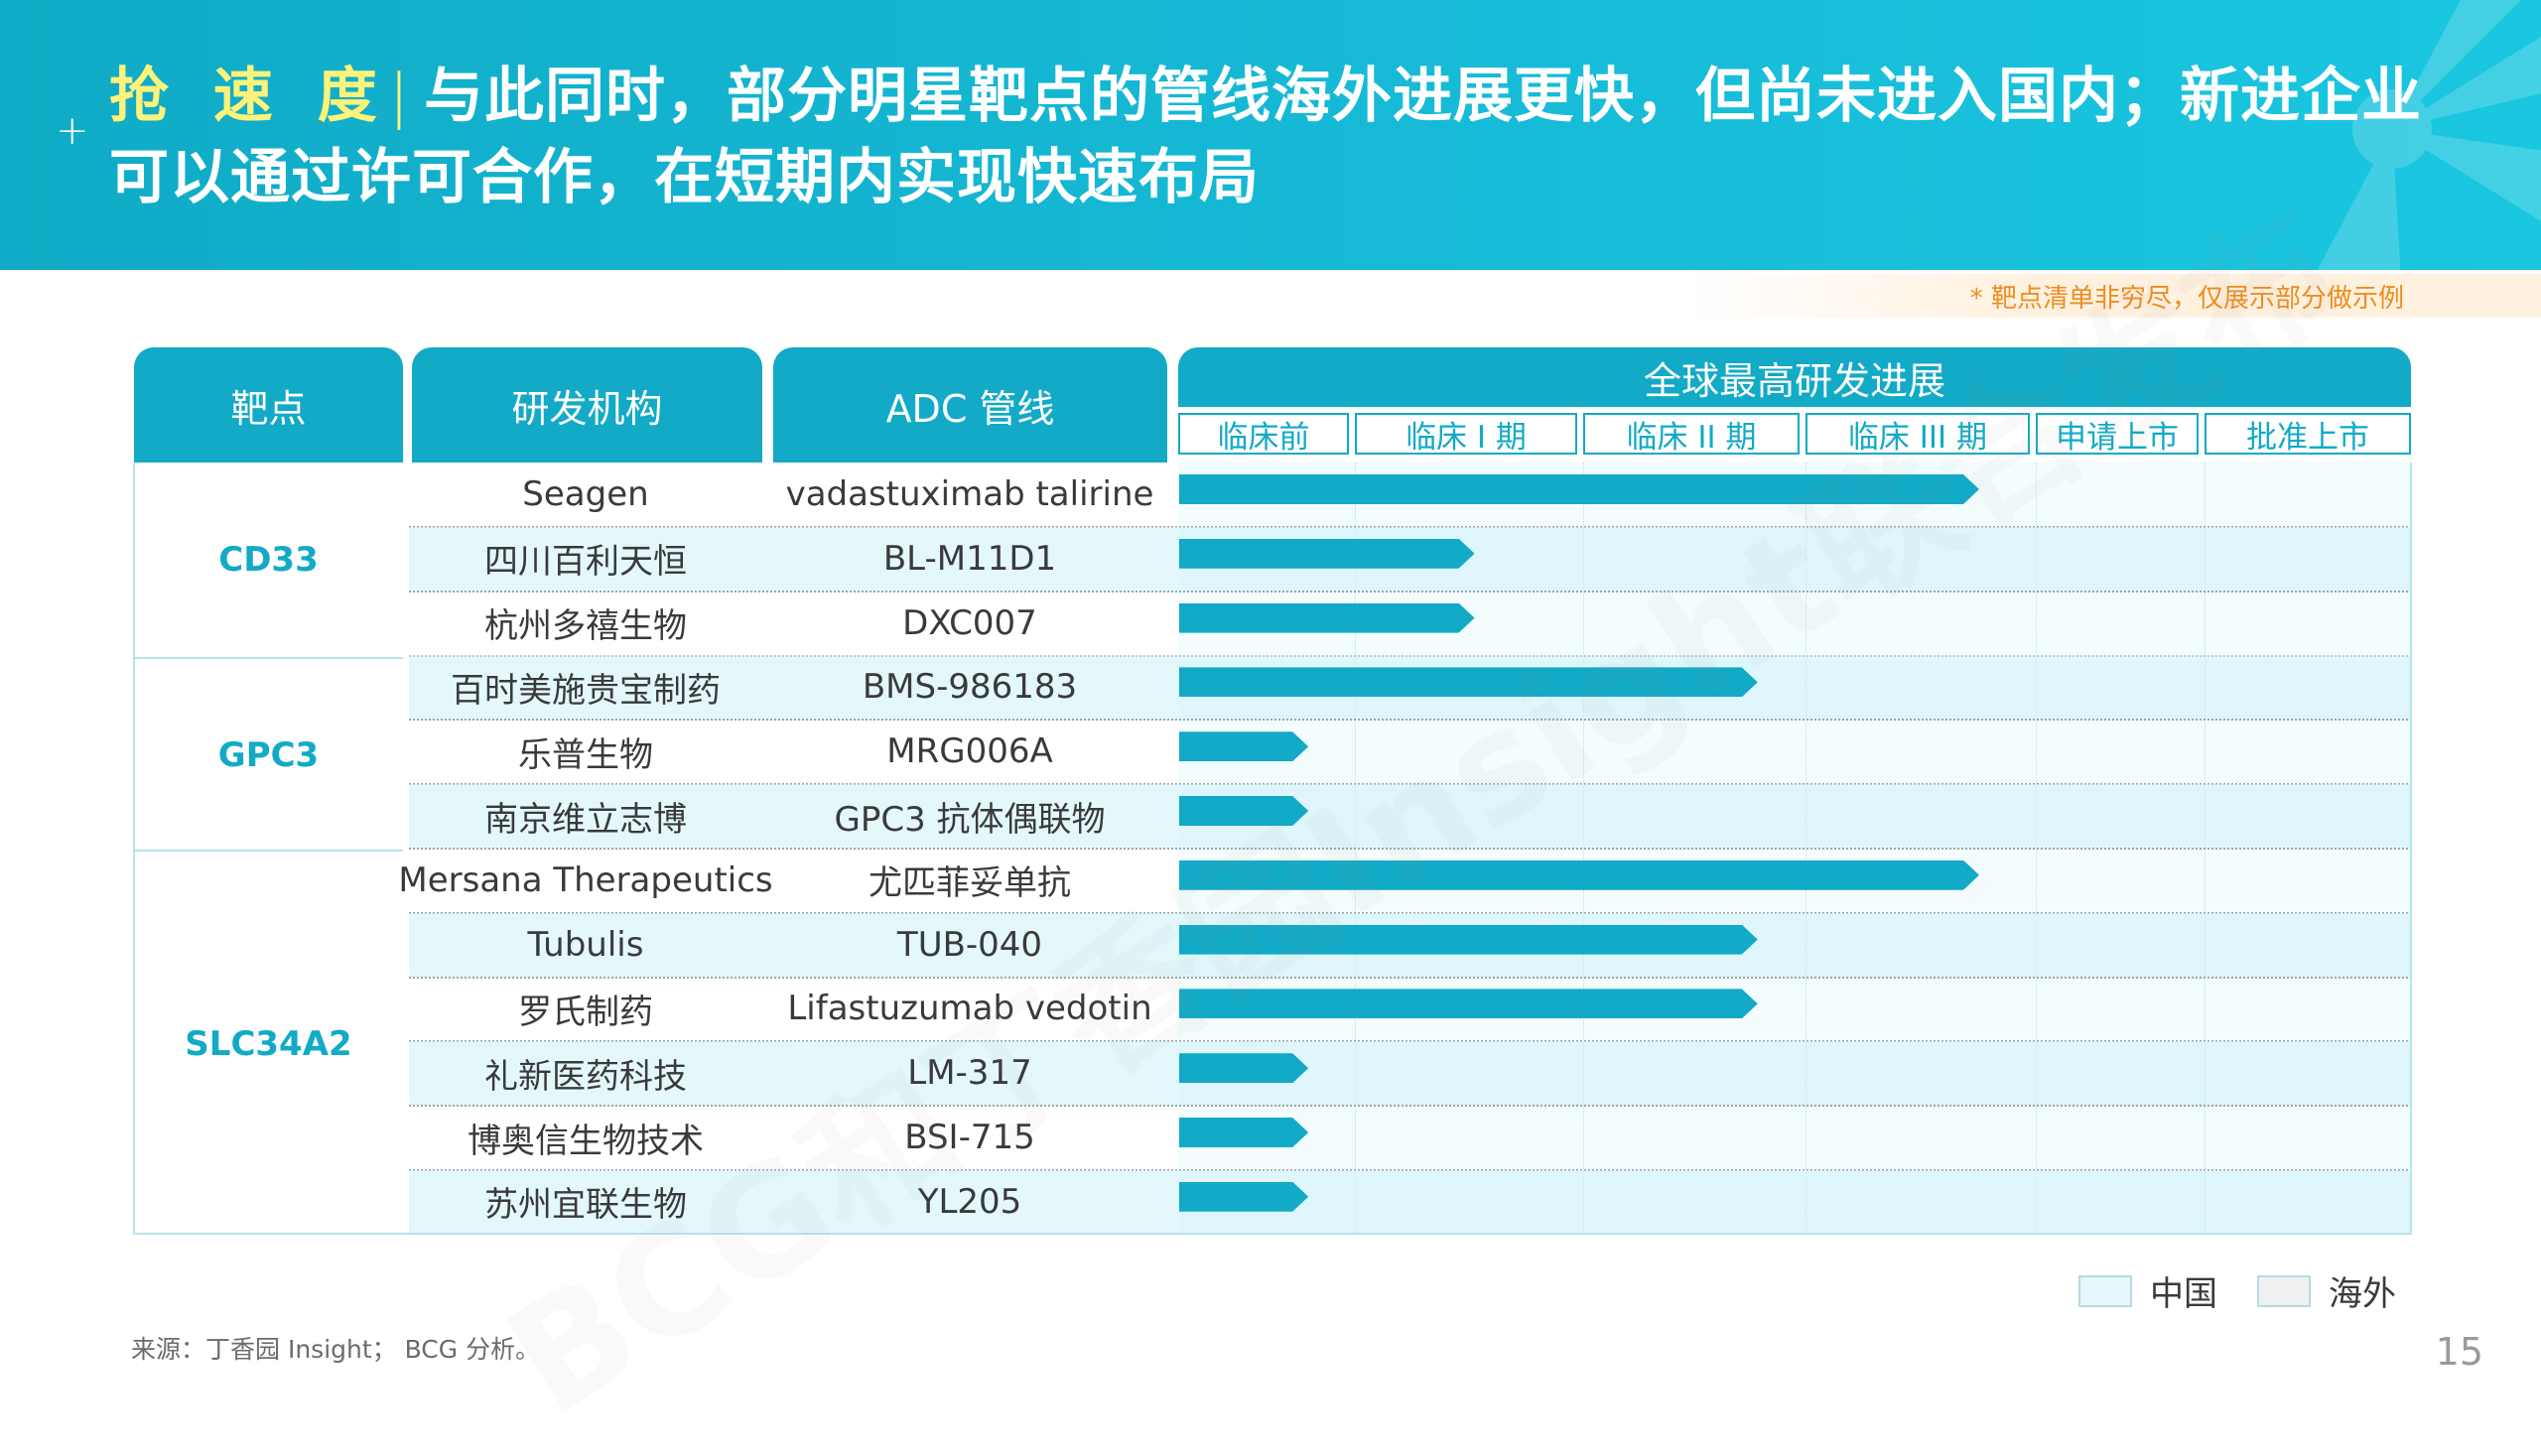 The image size is (2541, 1456). What do you see at coordinates (585, 1076) in the screenshot?
I see `org-cell: 礼新医药科技` at bounding box center [585, 1076].